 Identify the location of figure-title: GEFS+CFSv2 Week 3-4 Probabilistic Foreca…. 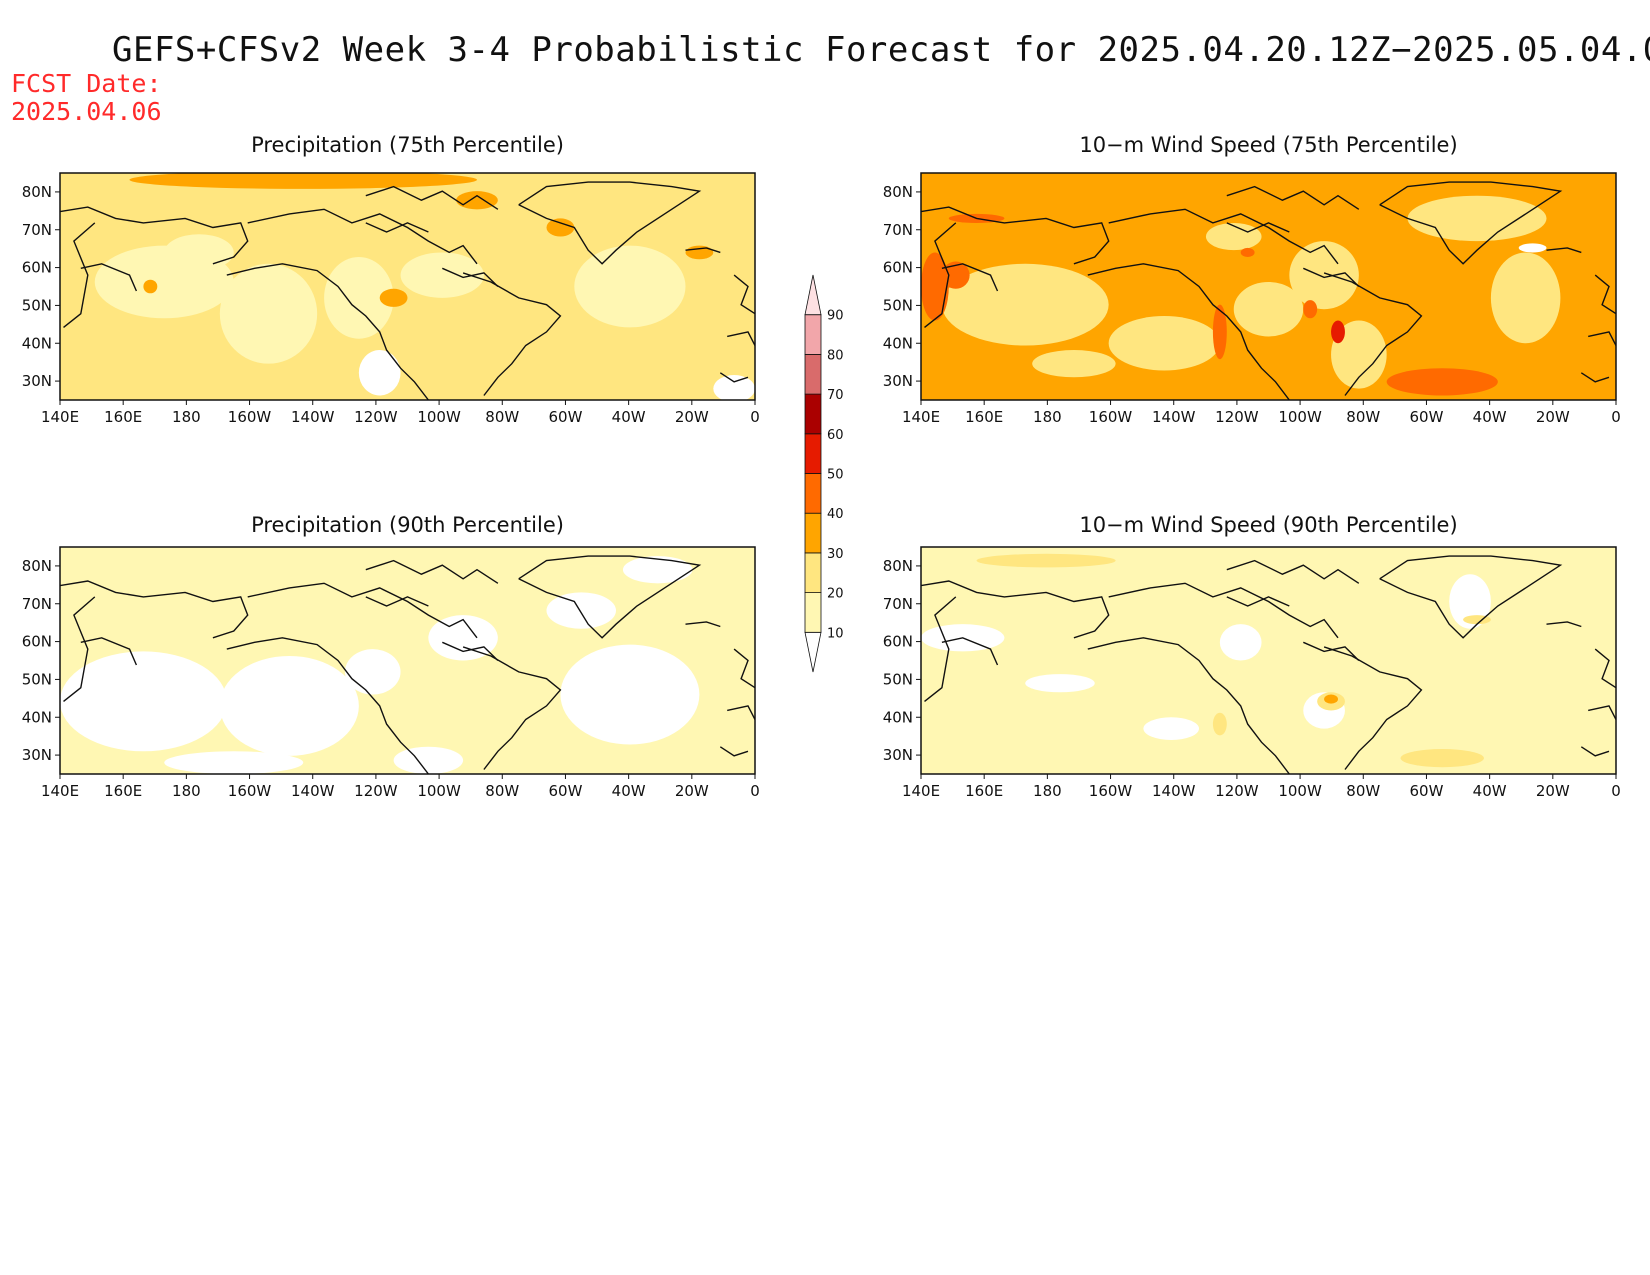
(881, 50).